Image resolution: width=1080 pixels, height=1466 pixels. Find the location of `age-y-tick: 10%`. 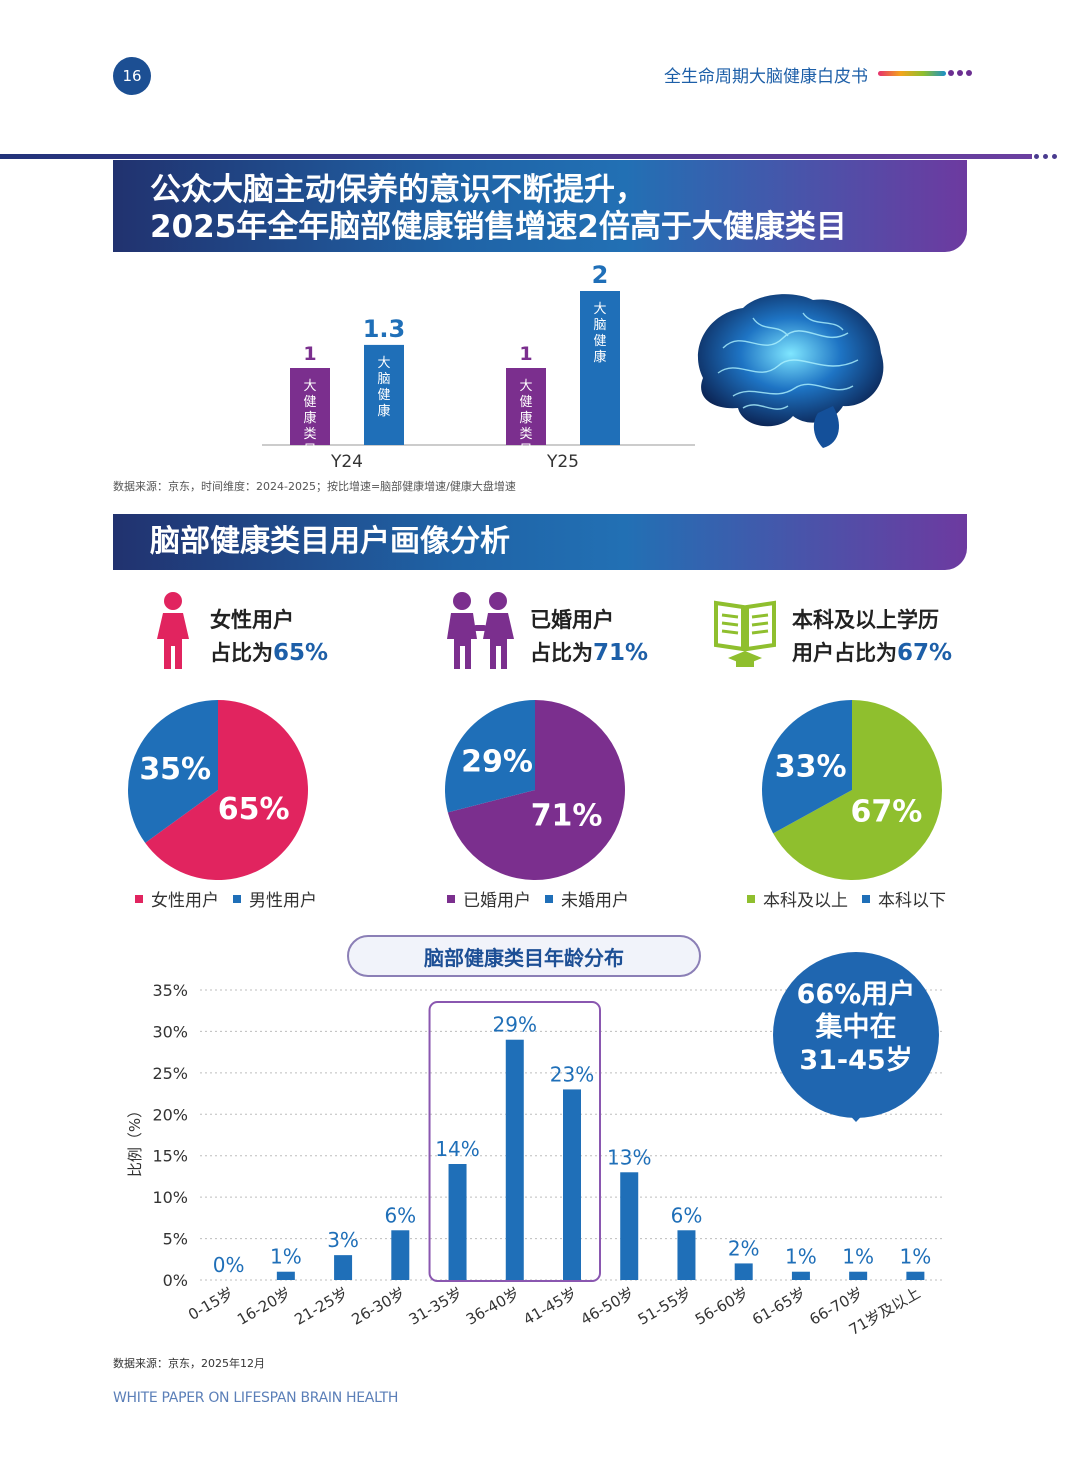

age-y-tick: 10% is located at coordinates (170, 1197).